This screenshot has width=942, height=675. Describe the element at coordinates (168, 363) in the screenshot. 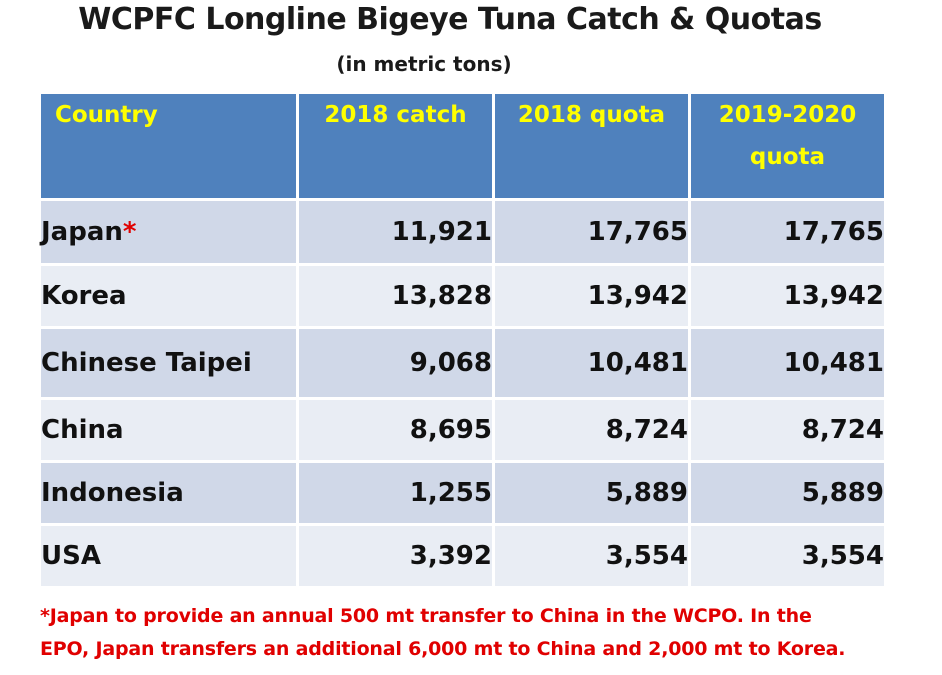

I see `country-cell: Chinese Taipei` at that location.